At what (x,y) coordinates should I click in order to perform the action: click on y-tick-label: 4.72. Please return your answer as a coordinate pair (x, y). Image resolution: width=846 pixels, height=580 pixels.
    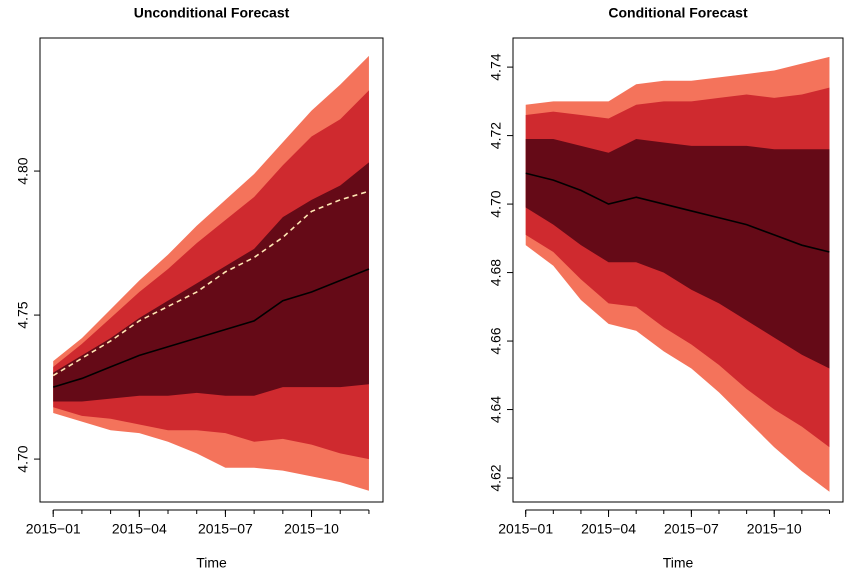
    Looking at the image, I should click on (496, 135).